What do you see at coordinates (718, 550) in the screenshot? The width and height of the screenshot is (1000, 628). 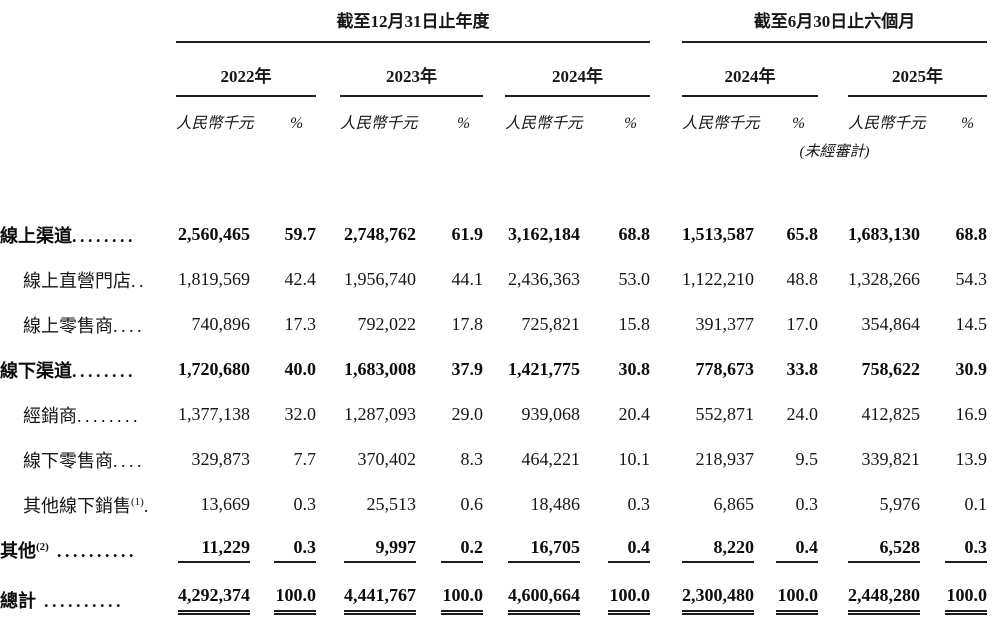 I see `cell-value: 8,220` at bounding box center [718, 550].